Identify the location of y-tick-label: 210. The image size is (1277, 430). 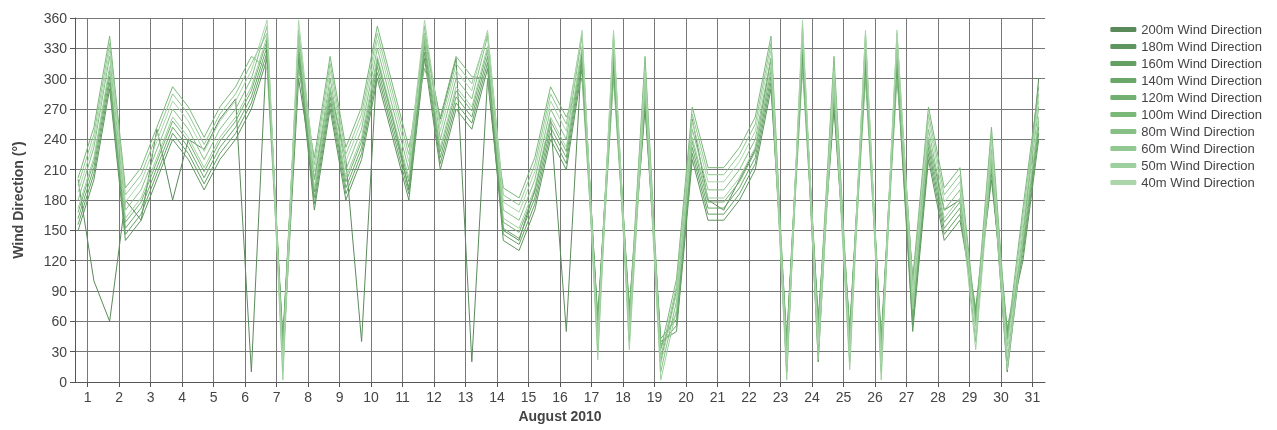
(55, 169).